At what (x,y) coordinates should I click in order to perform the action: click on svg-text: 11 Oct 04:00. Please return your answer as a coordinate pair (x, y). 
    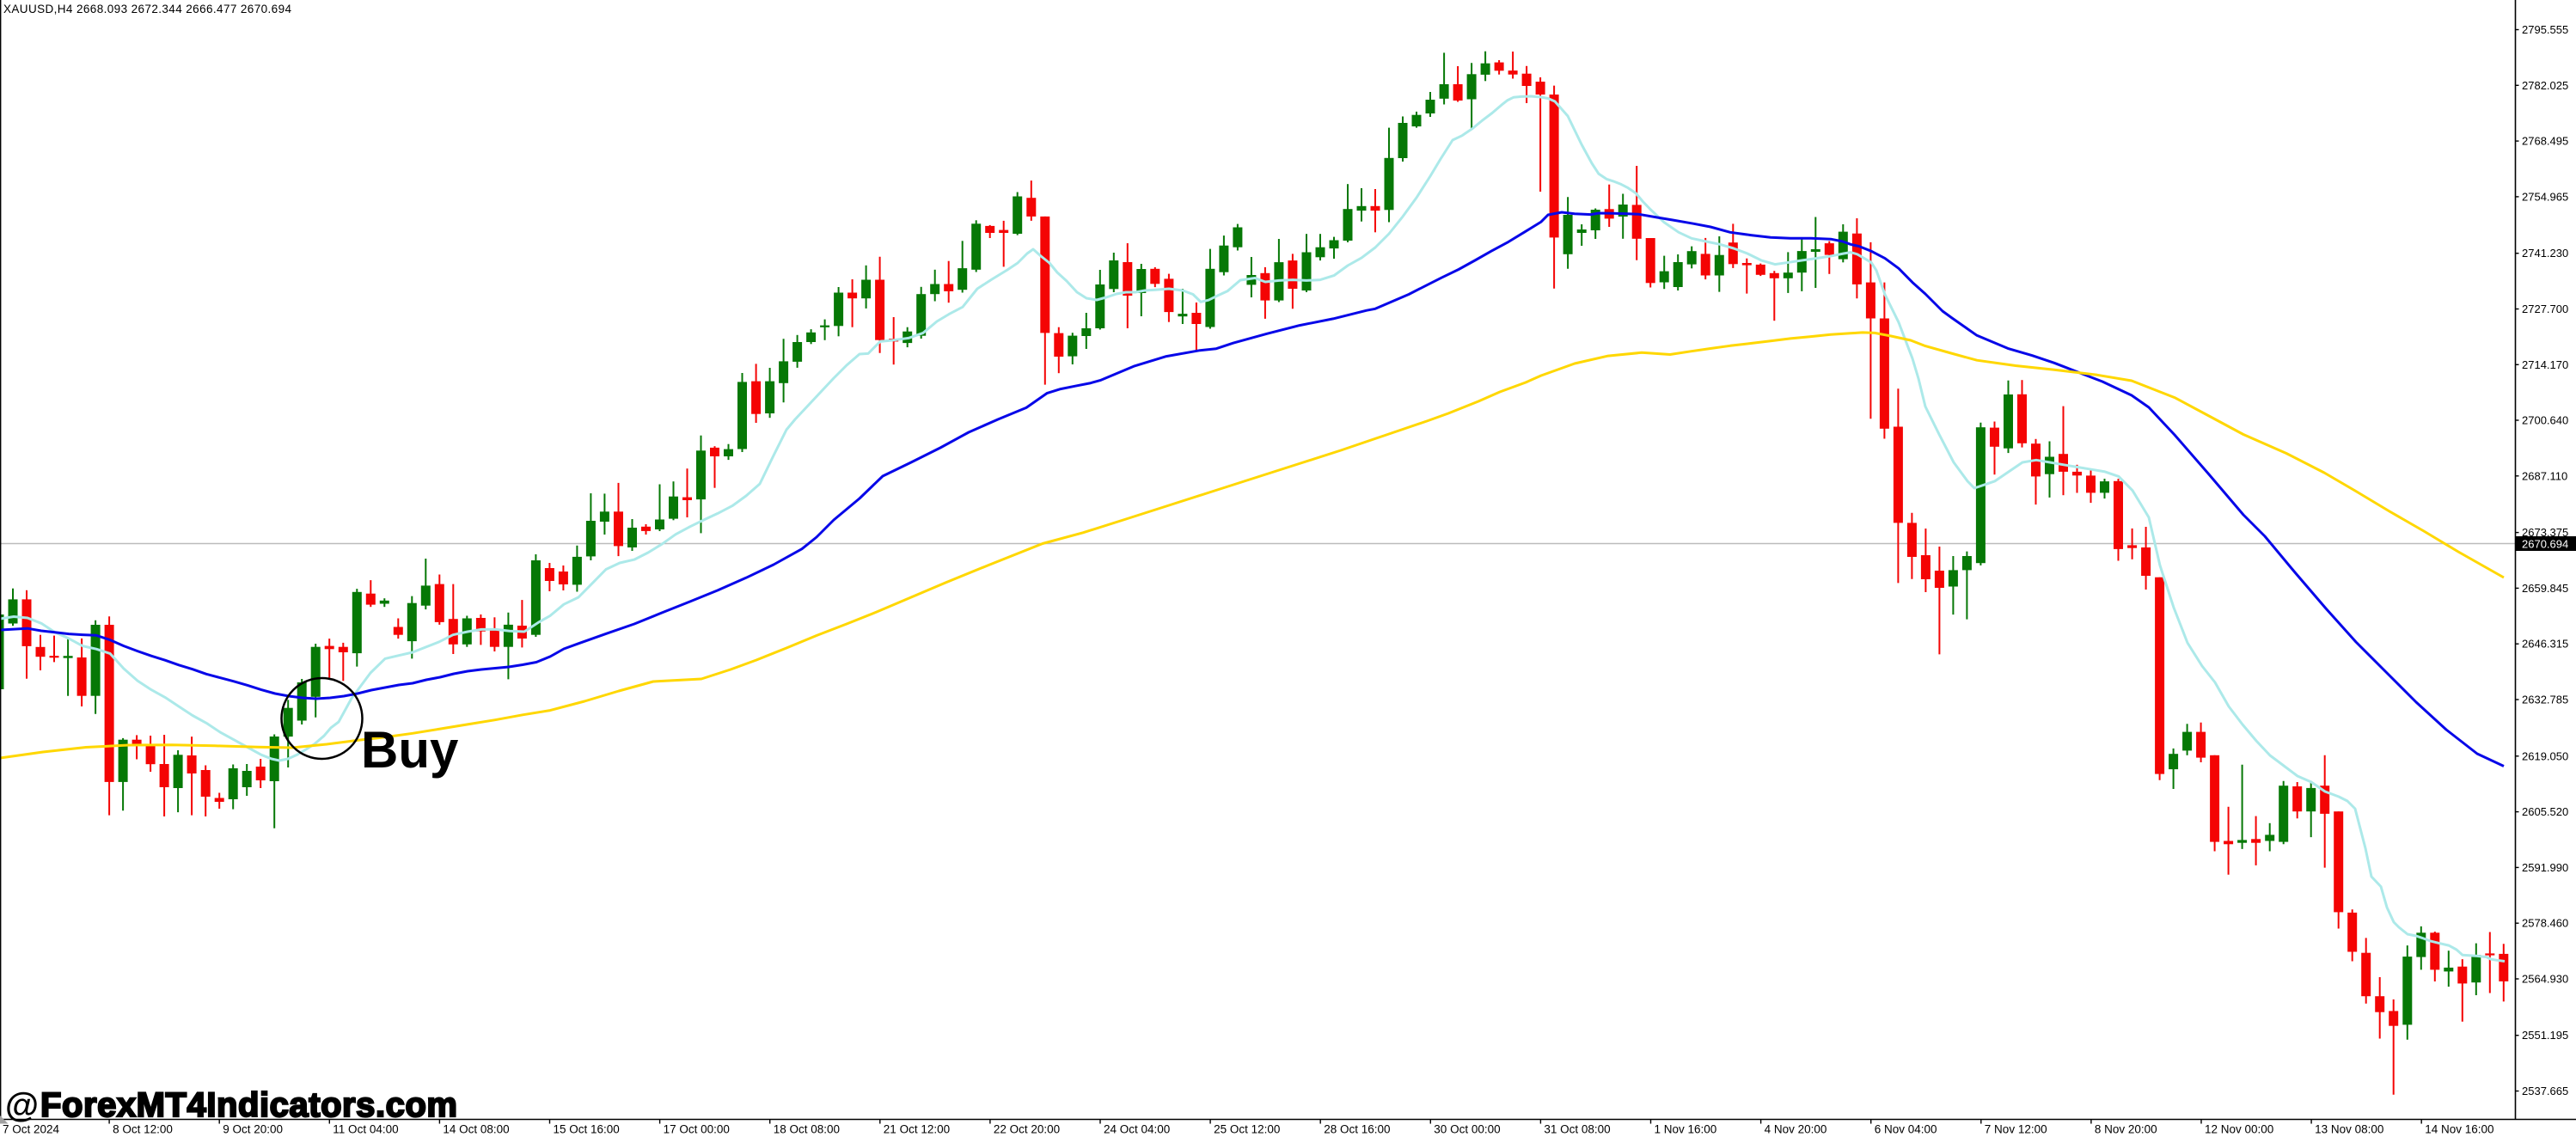
    Looking at the image, I should click on (365, 1130).